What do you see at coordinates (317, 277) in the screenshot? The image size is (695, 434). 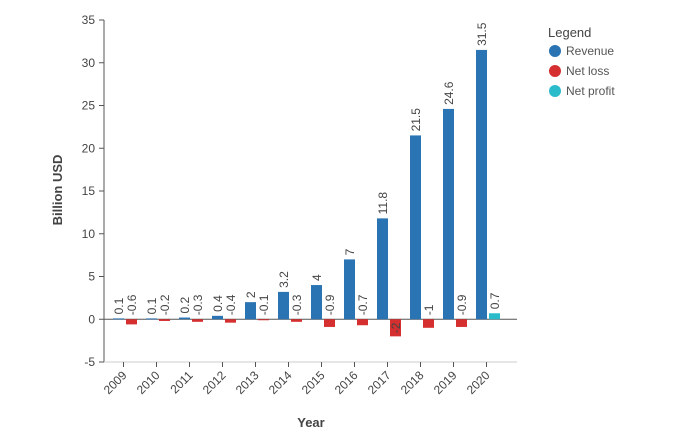 I see `data-label-revenue-2015: 4` at bounding box center [317, 277].